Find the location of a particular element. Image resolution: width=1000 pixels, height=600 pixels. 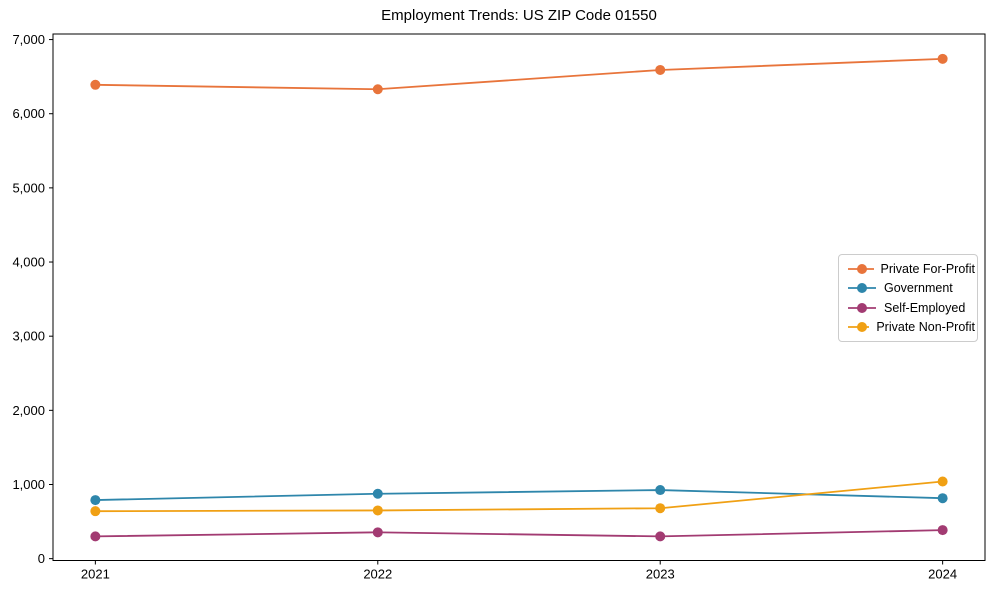

chart-title: Employment Trends: US ZIP Code 01550 is located at coordinates (519, 15).